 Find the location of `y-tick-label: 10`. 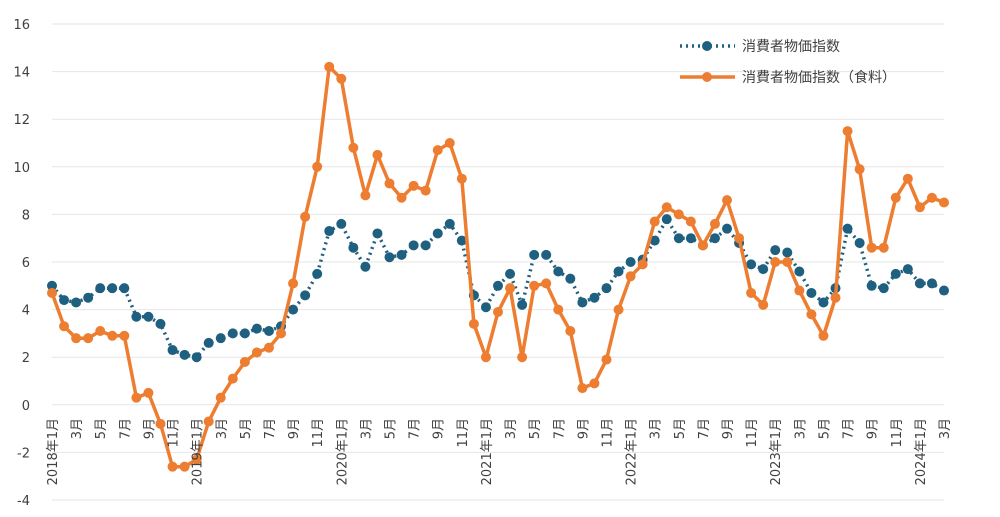

y-tick-label: 10 is located at coordinates (21, 168).